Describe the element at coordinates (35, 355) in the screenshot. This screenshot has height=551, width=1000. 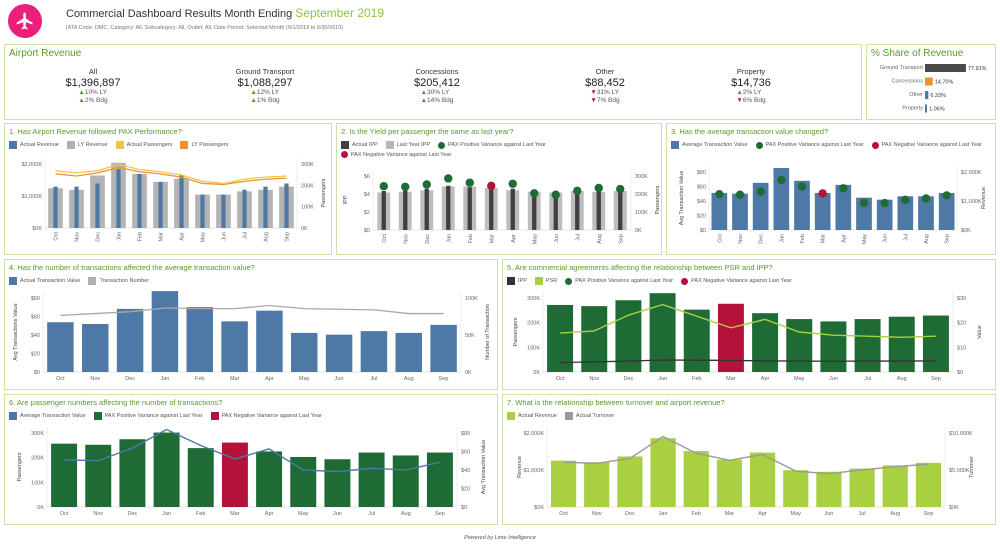
I see `y-tick-label: $20` at that location.